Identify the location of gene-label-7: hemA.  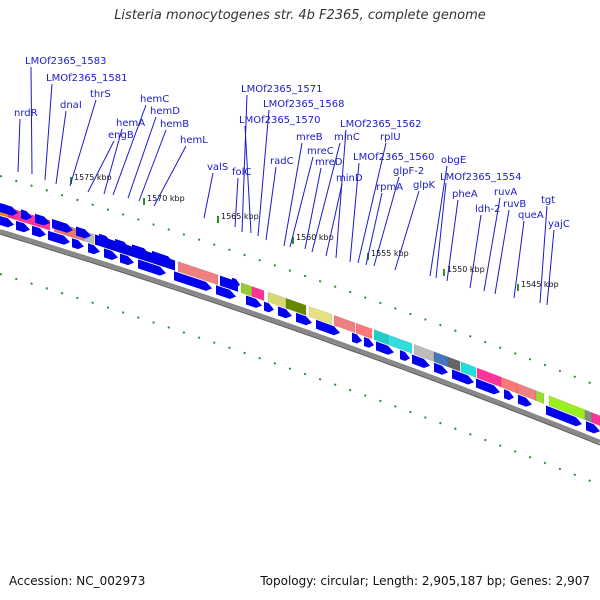
(130, 123).